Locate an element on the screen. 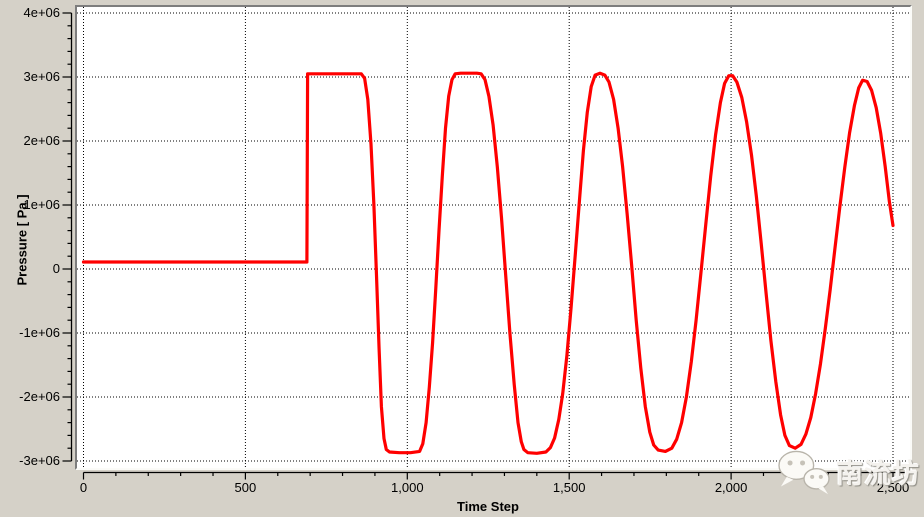 The image size is (924, 517). x-tick-label: 1,000 is located at coordinates (407, 487).